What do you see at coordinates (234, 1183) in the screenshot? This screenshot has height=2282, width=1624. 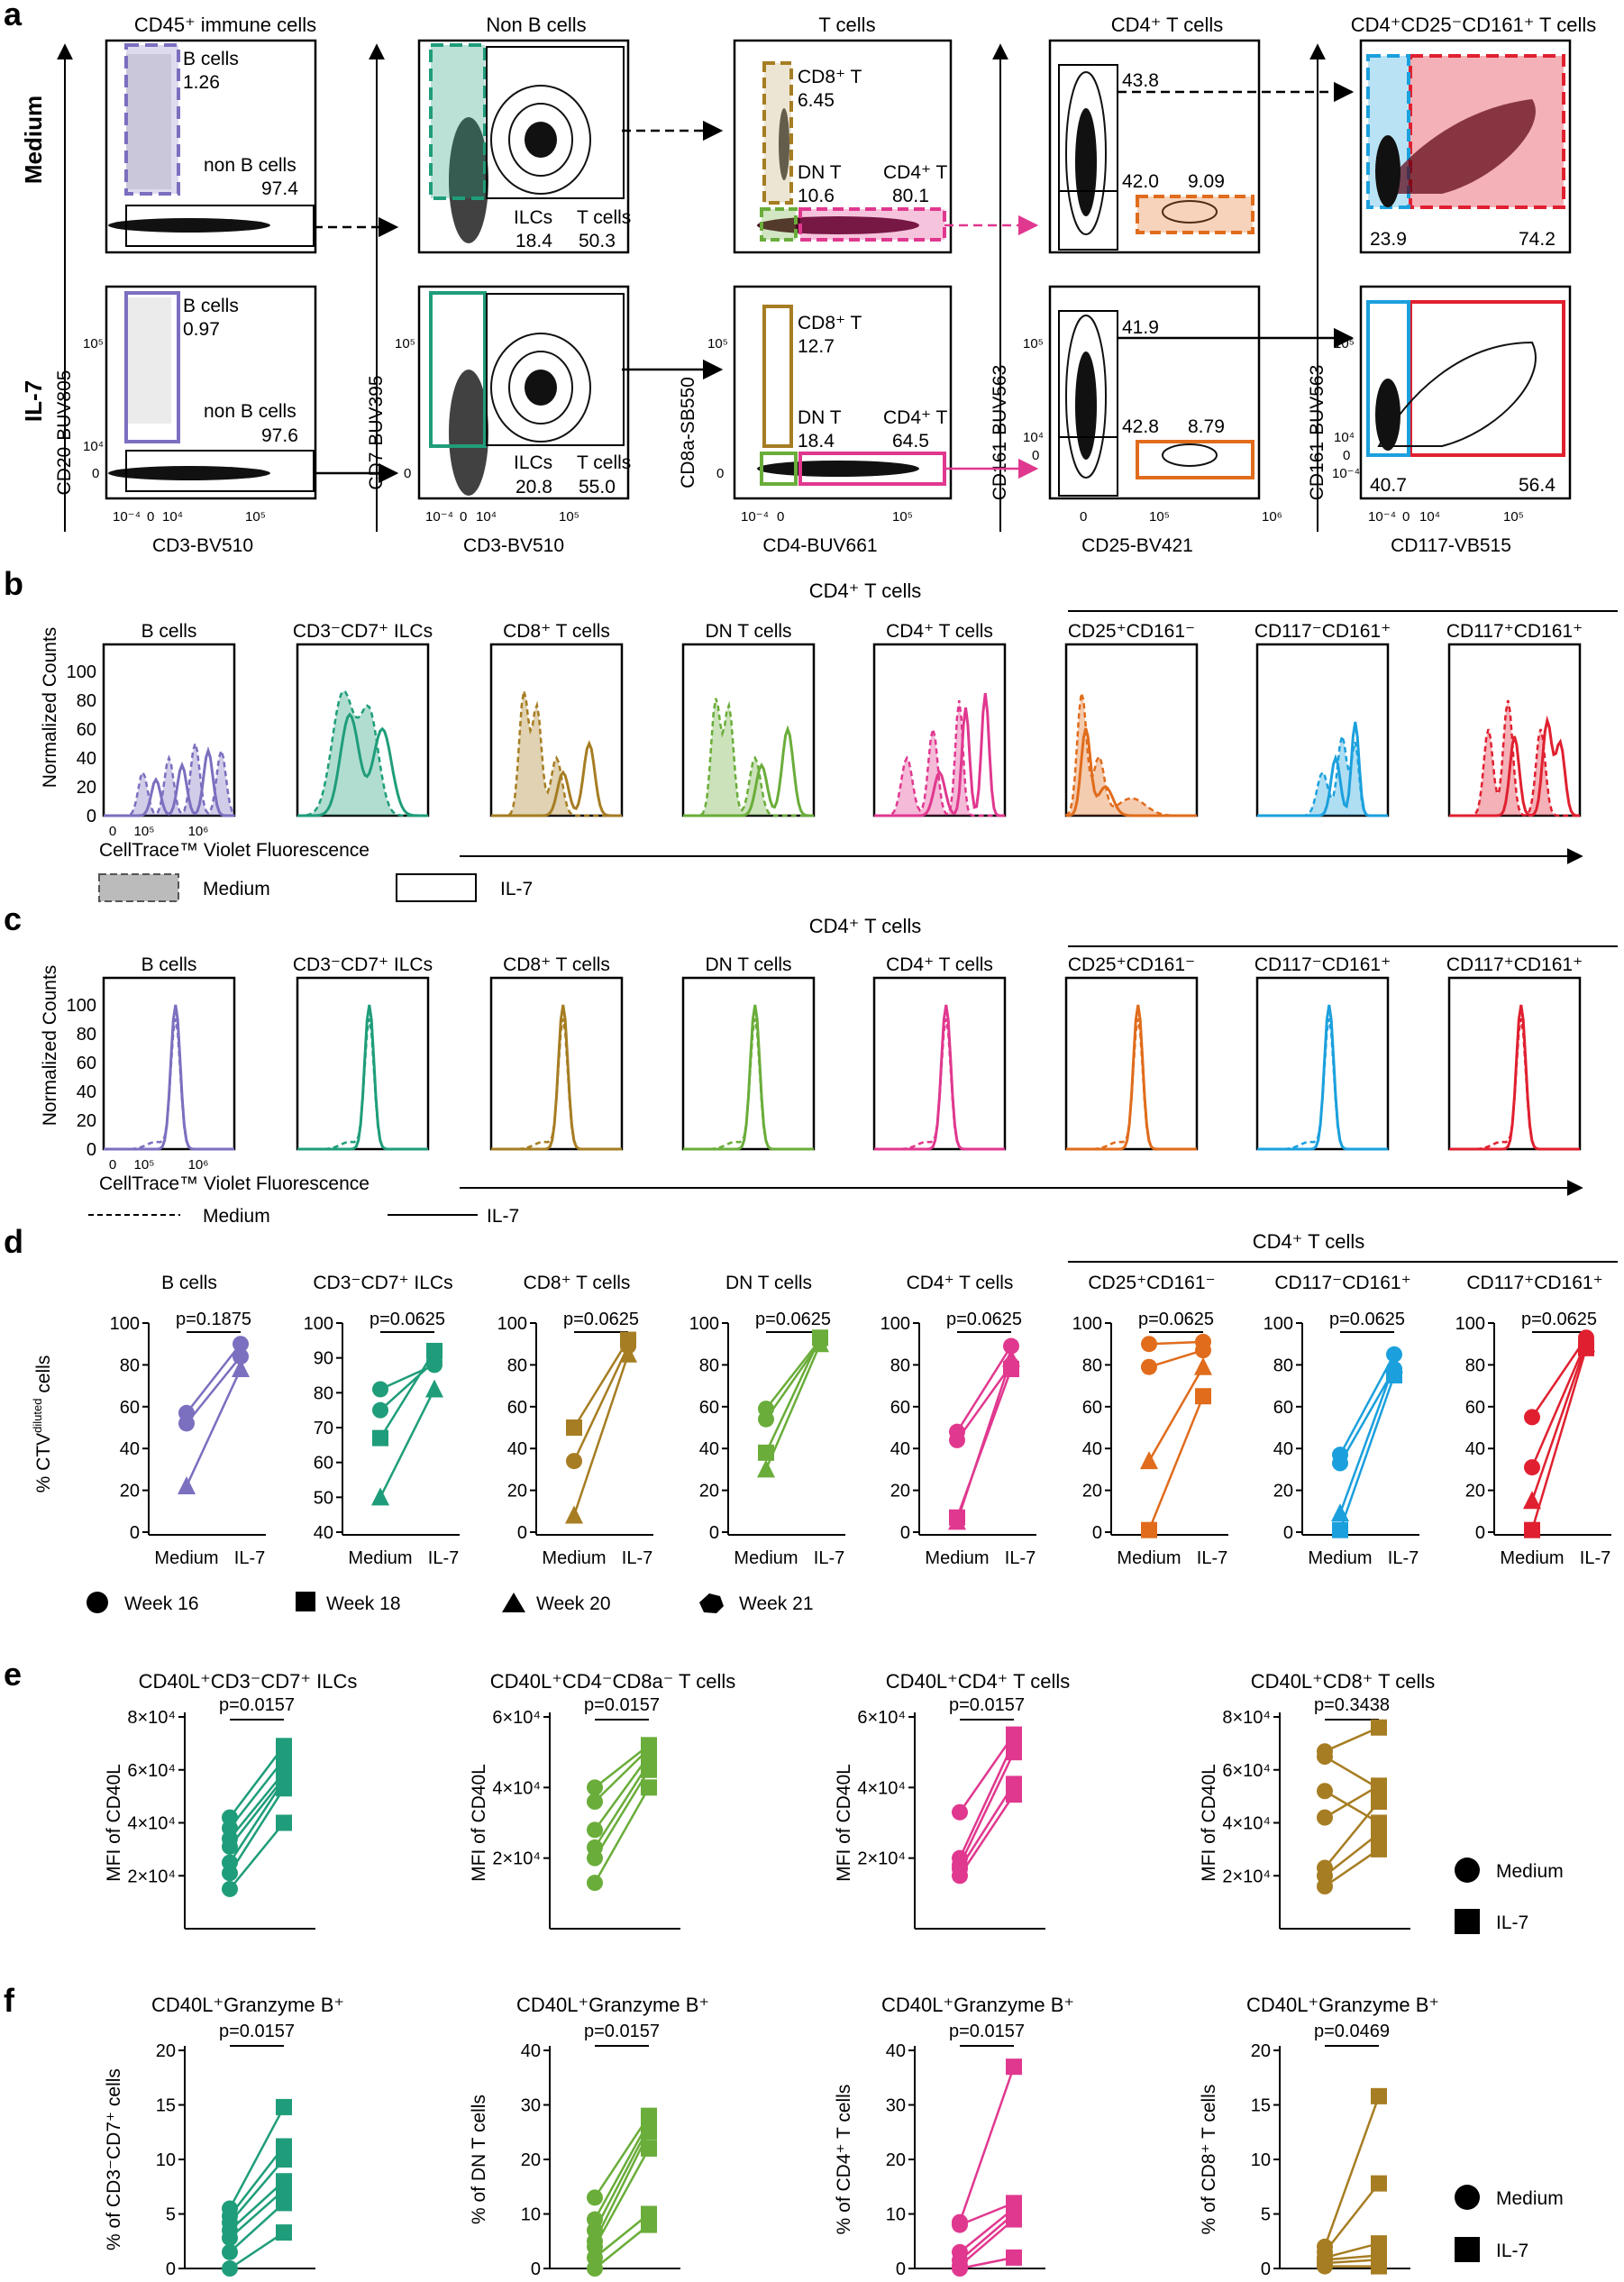 I see `xlabel-c: CellTrace™ Violet Fluorescence` at bounding box center [234, 1183].